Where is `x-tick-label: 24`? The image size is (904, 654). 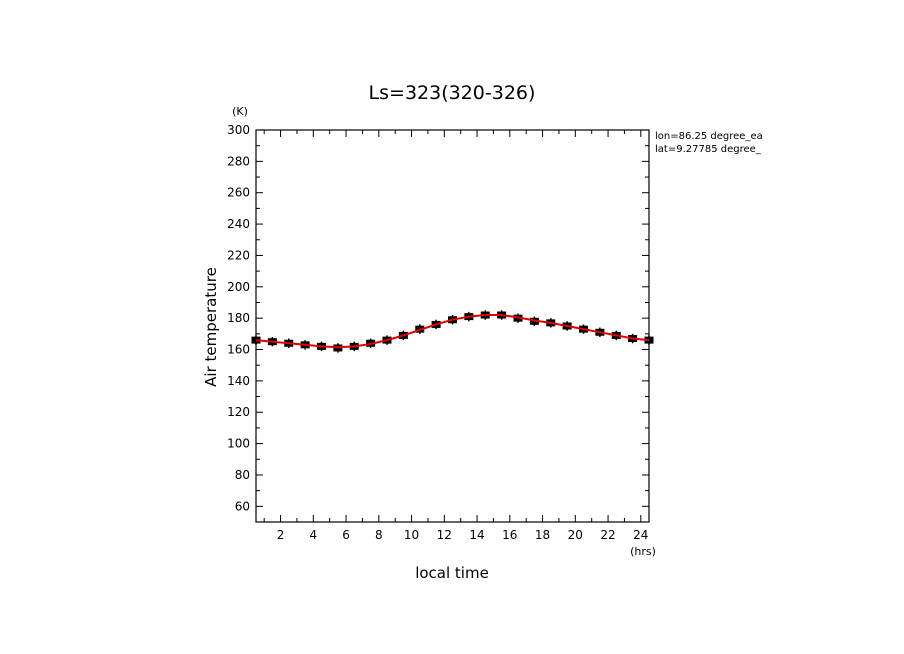 x-tick-label: 24 is located at coordinates (640, 535).